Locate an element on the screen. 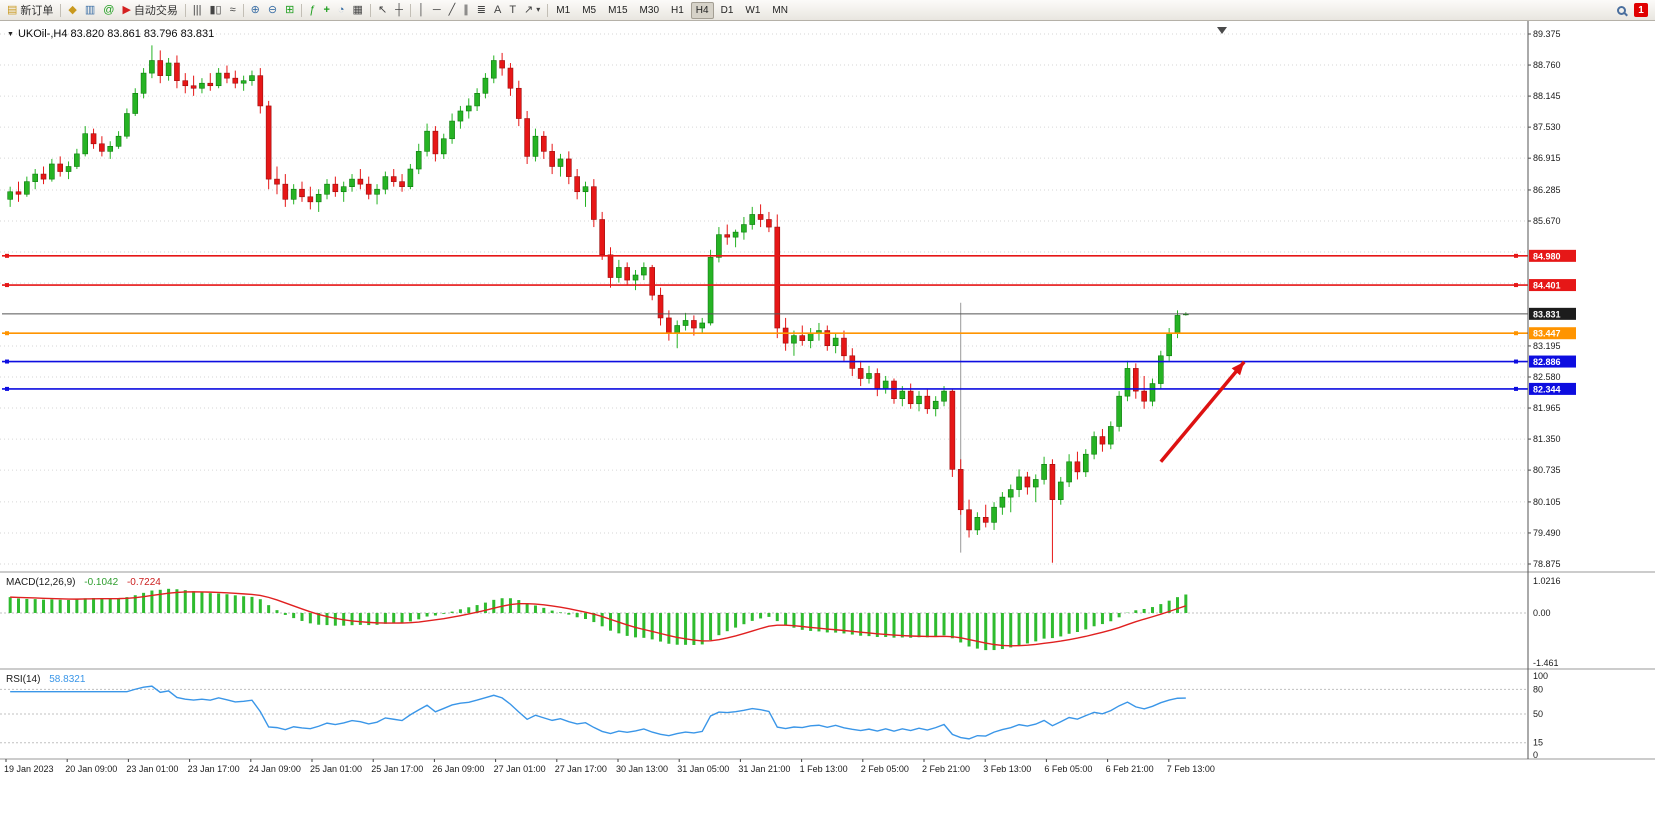 Image resolution: width=1655 pixels, height=823 pixels. zoom-in-button: ⊕ is located at coordinates (255, 10).